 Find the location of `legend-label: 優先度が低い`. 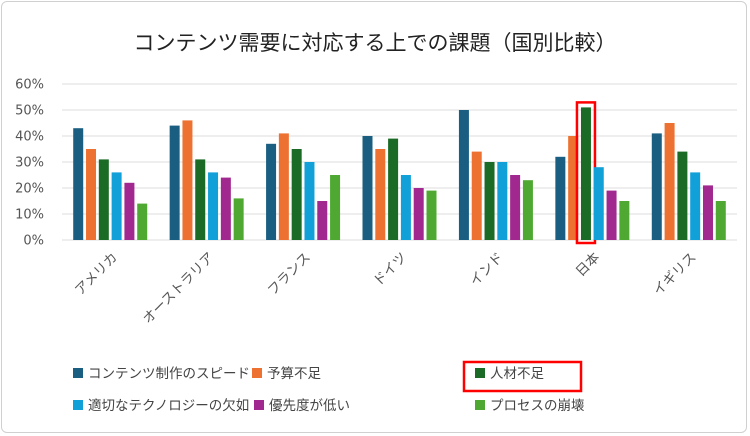

legend-label: 優先度が低い is located at coordinates (309, 406).